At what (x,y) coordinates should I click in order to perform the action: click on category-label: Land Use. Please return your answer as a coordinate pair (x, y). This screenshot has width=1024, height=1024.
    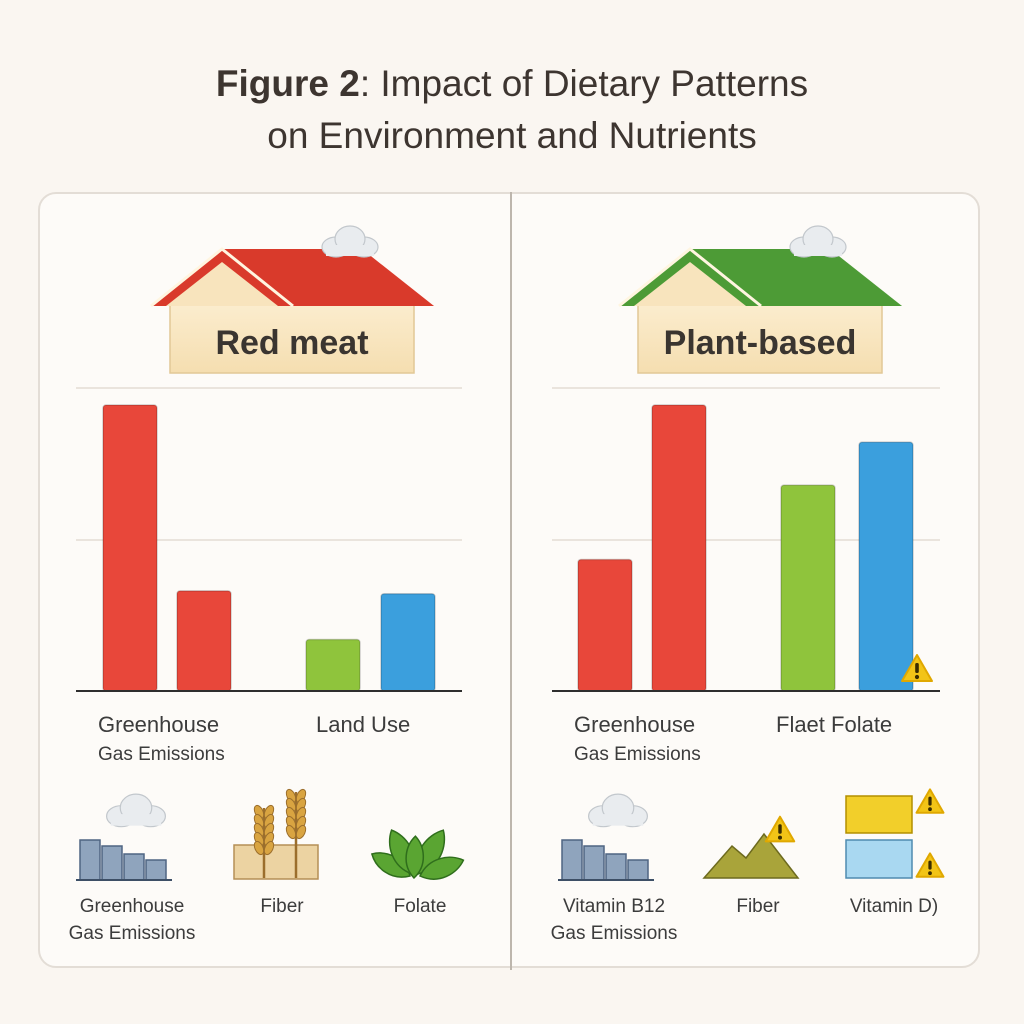
    Looking at the image, I should click on (363, 724).